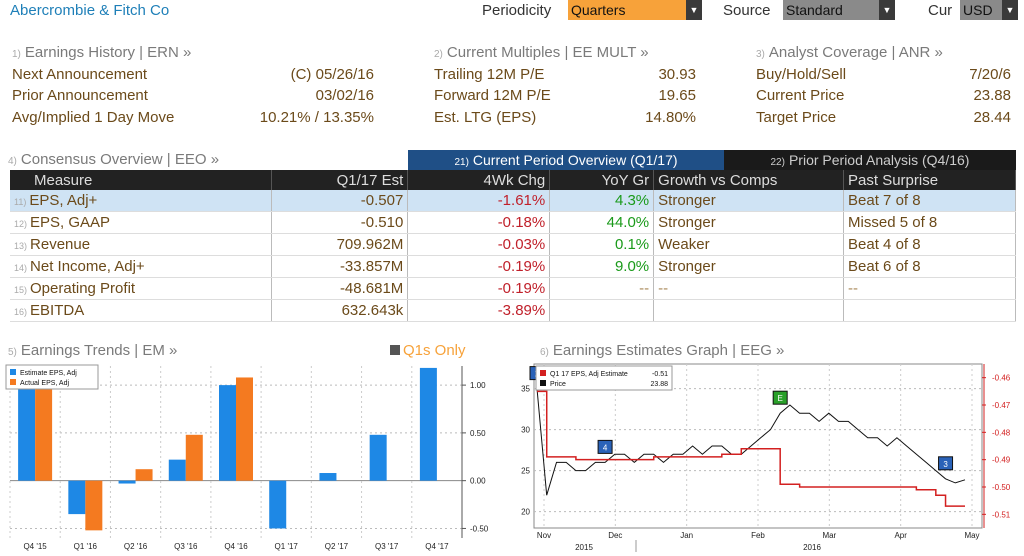  Describe the element at coordinates (340, 222) in the screenshot. I see `est-cell: -0.510` at that location.